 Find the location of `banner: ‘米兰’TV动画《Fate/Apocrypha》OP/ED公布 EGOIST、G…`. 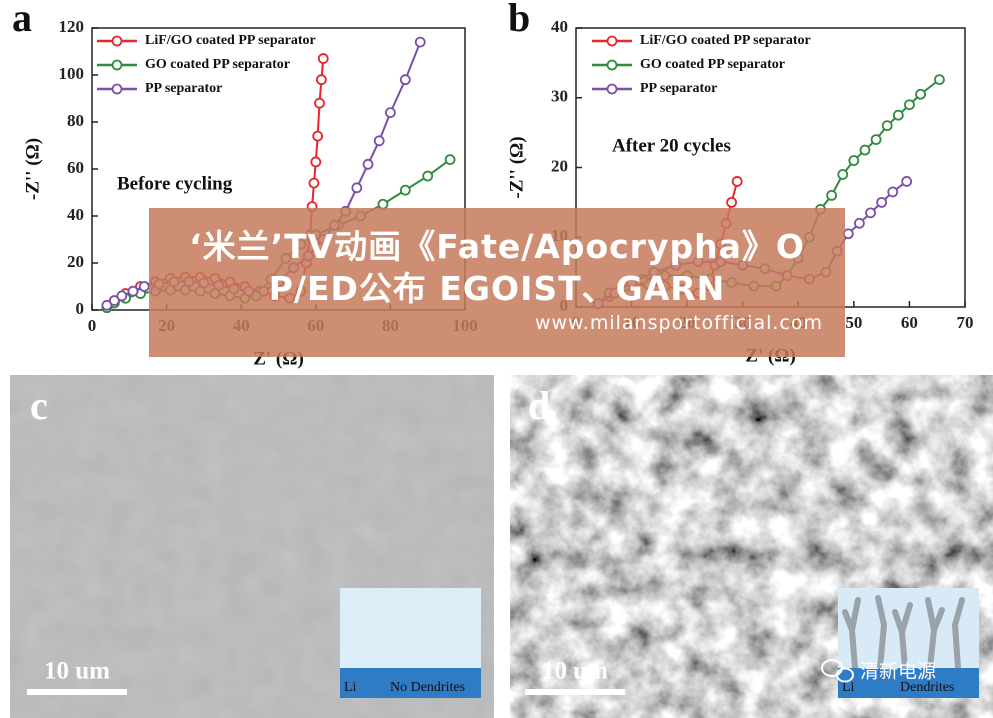

banner: ‘米兰’TV动画《Fate/Apocrypha》OP/ED公布 EGOIST、G… is located at coordinates (497, 282).